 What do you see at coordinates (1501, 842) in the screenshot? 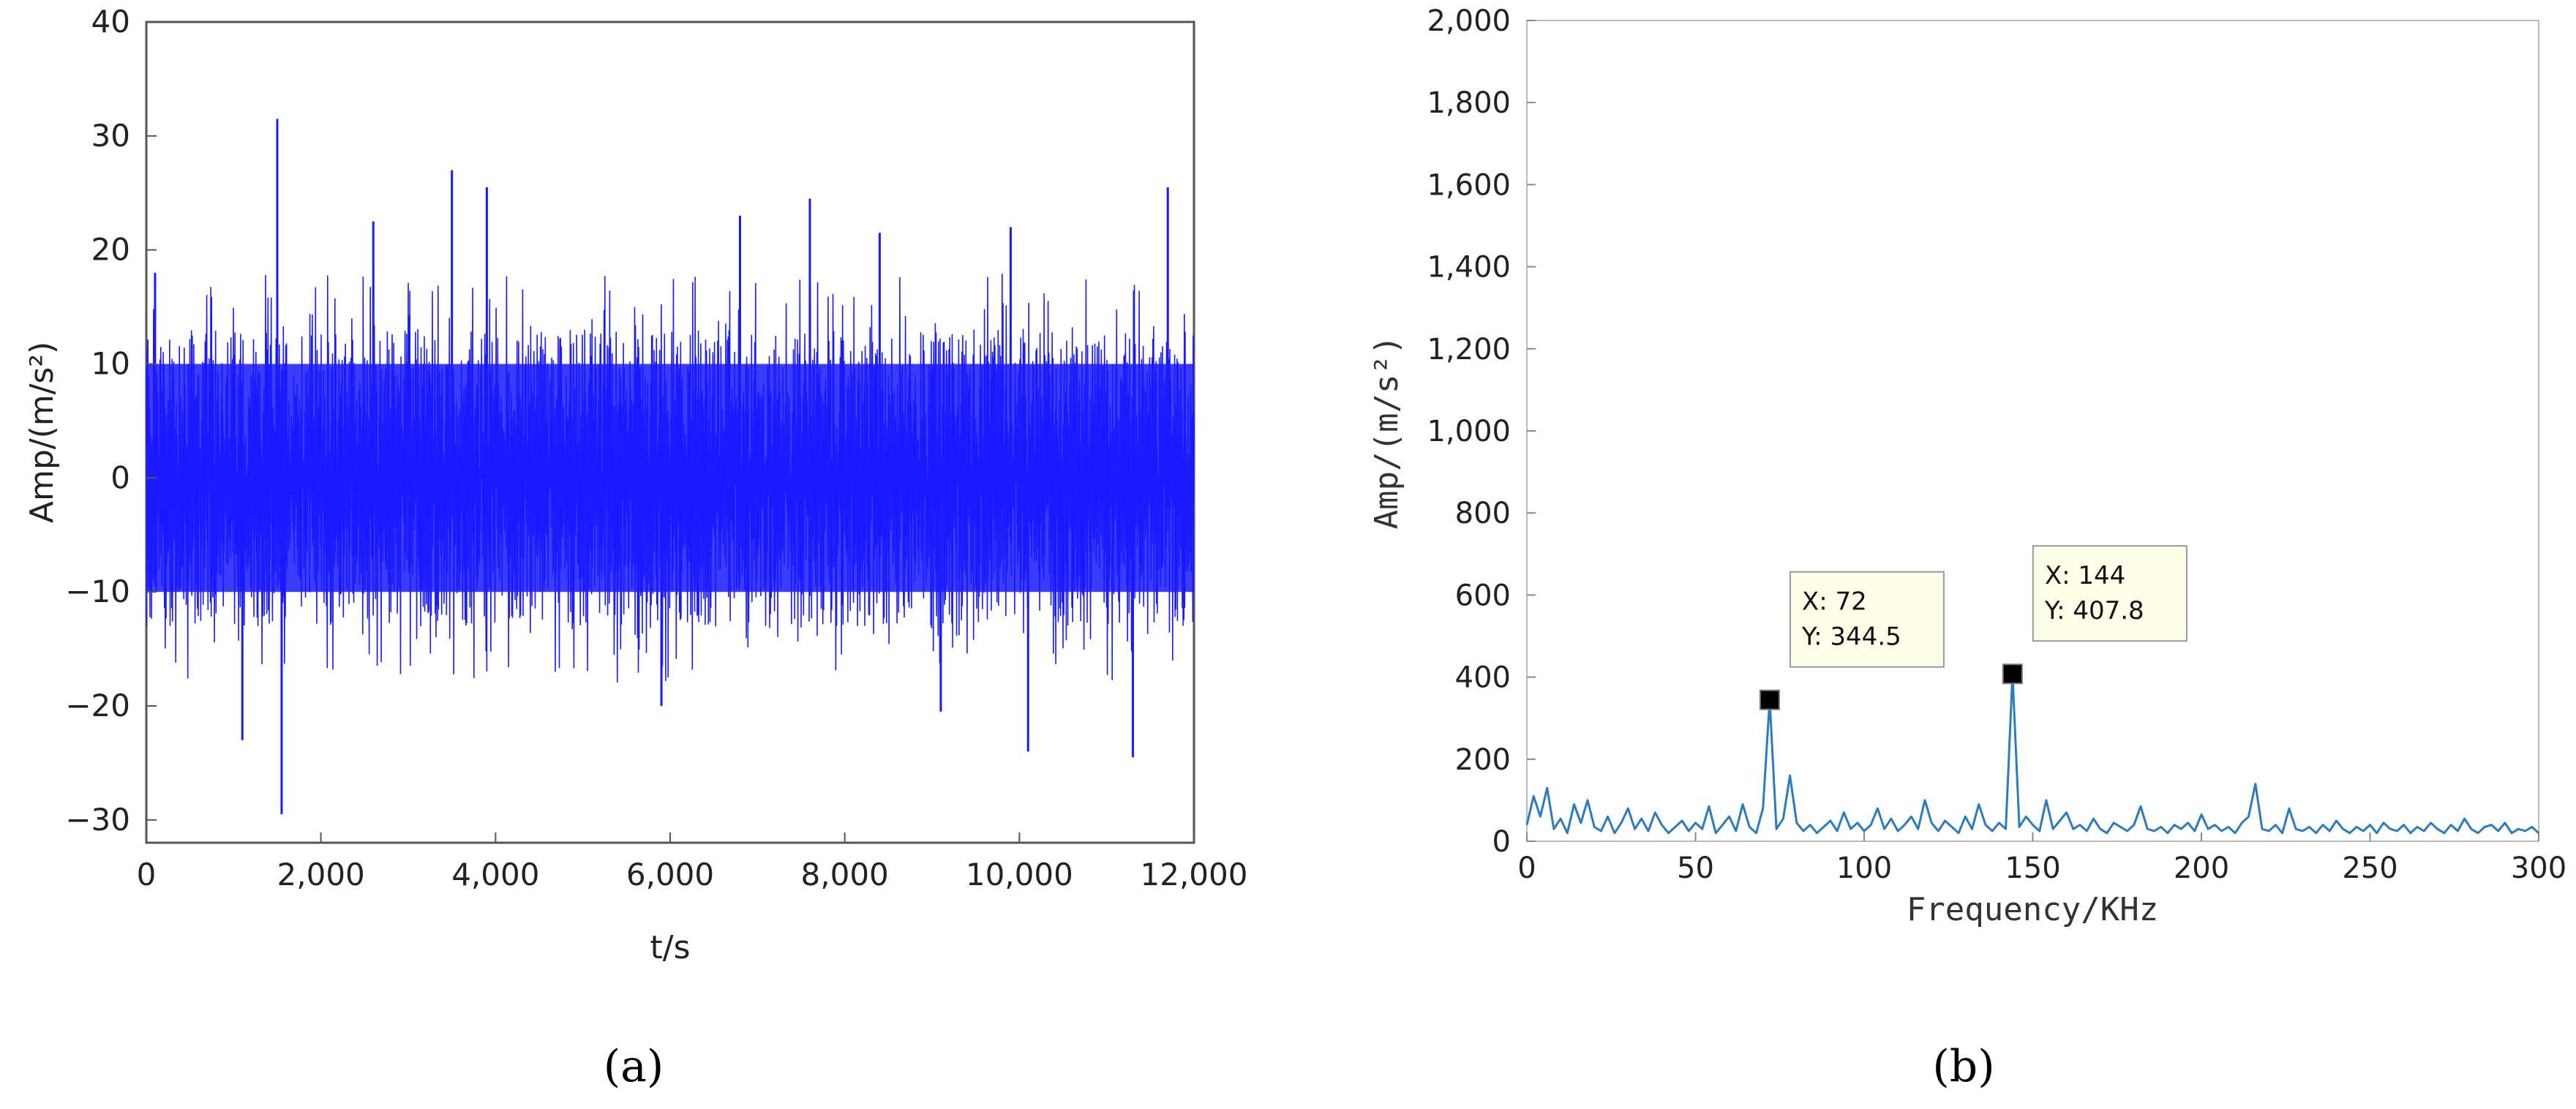
I see `panel-b-y-tick-label: 0` at bounding box center [1501, 842].